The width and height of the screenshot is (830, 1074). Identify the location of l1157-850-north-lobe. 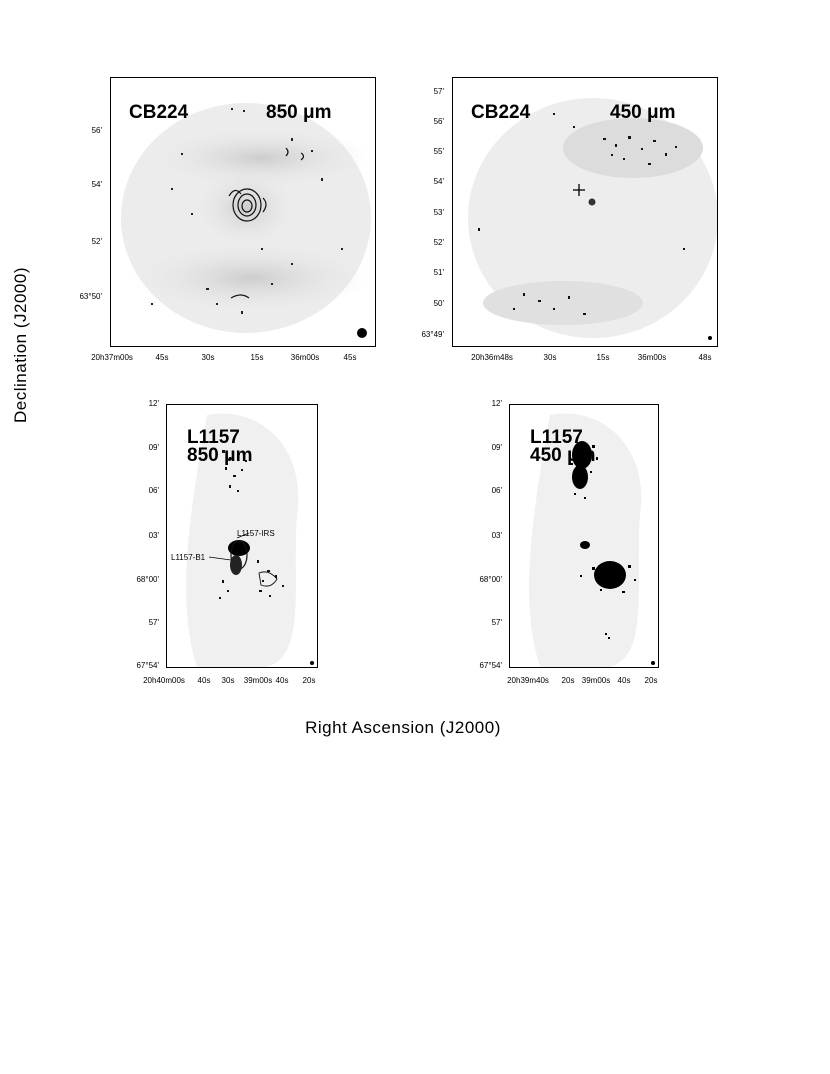
(234, 471).